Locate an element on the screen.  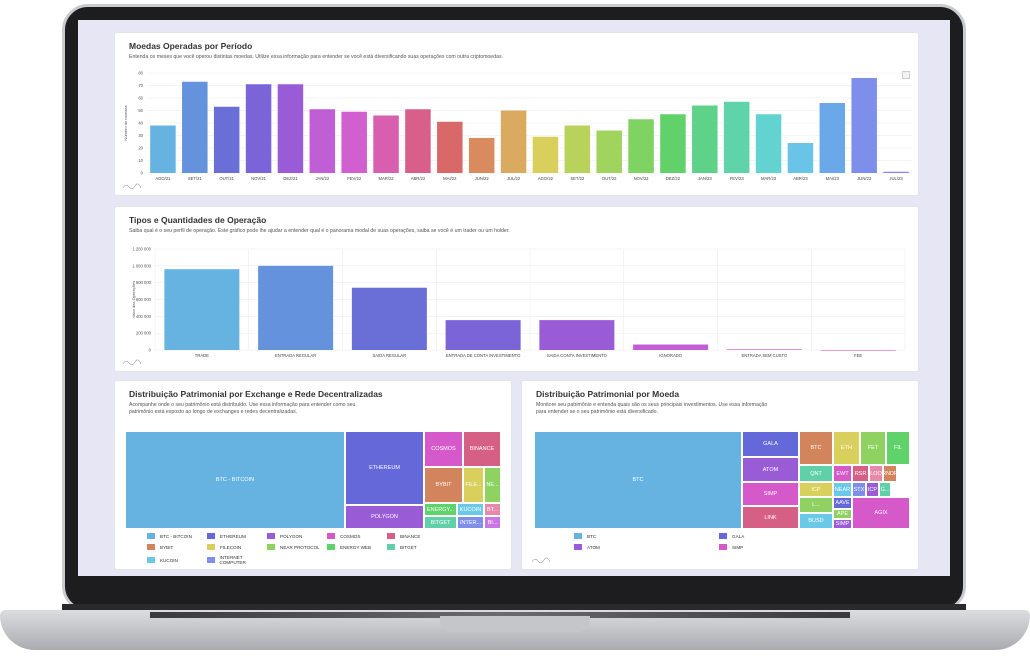
wave-logo-icon is located at coordinates (132, 186).